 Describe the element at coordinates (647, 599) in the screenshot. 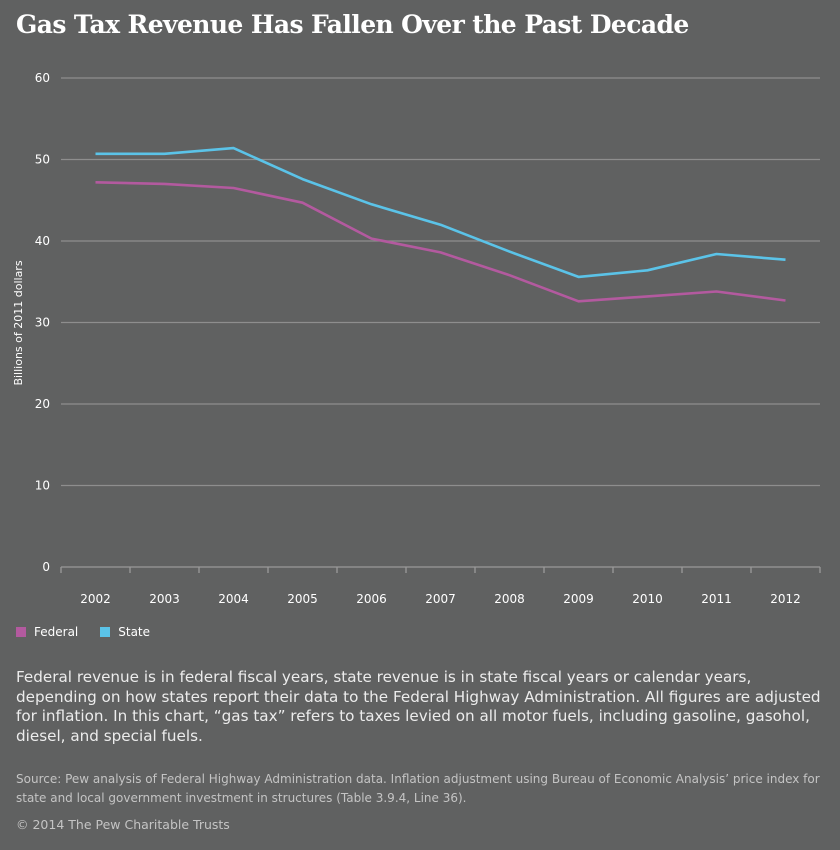

I see `x-tick-label: 2010` at that location.